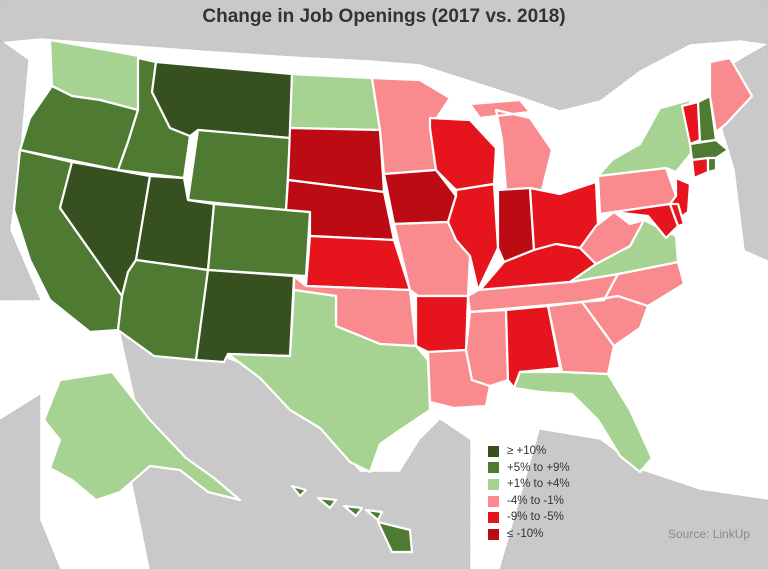 Image resolution: width=768 pixels, height=569 pixels. Describe the element at coordinates (709, 534) in the screenshot. I see `source-note: Source: LinkUp` at that location.